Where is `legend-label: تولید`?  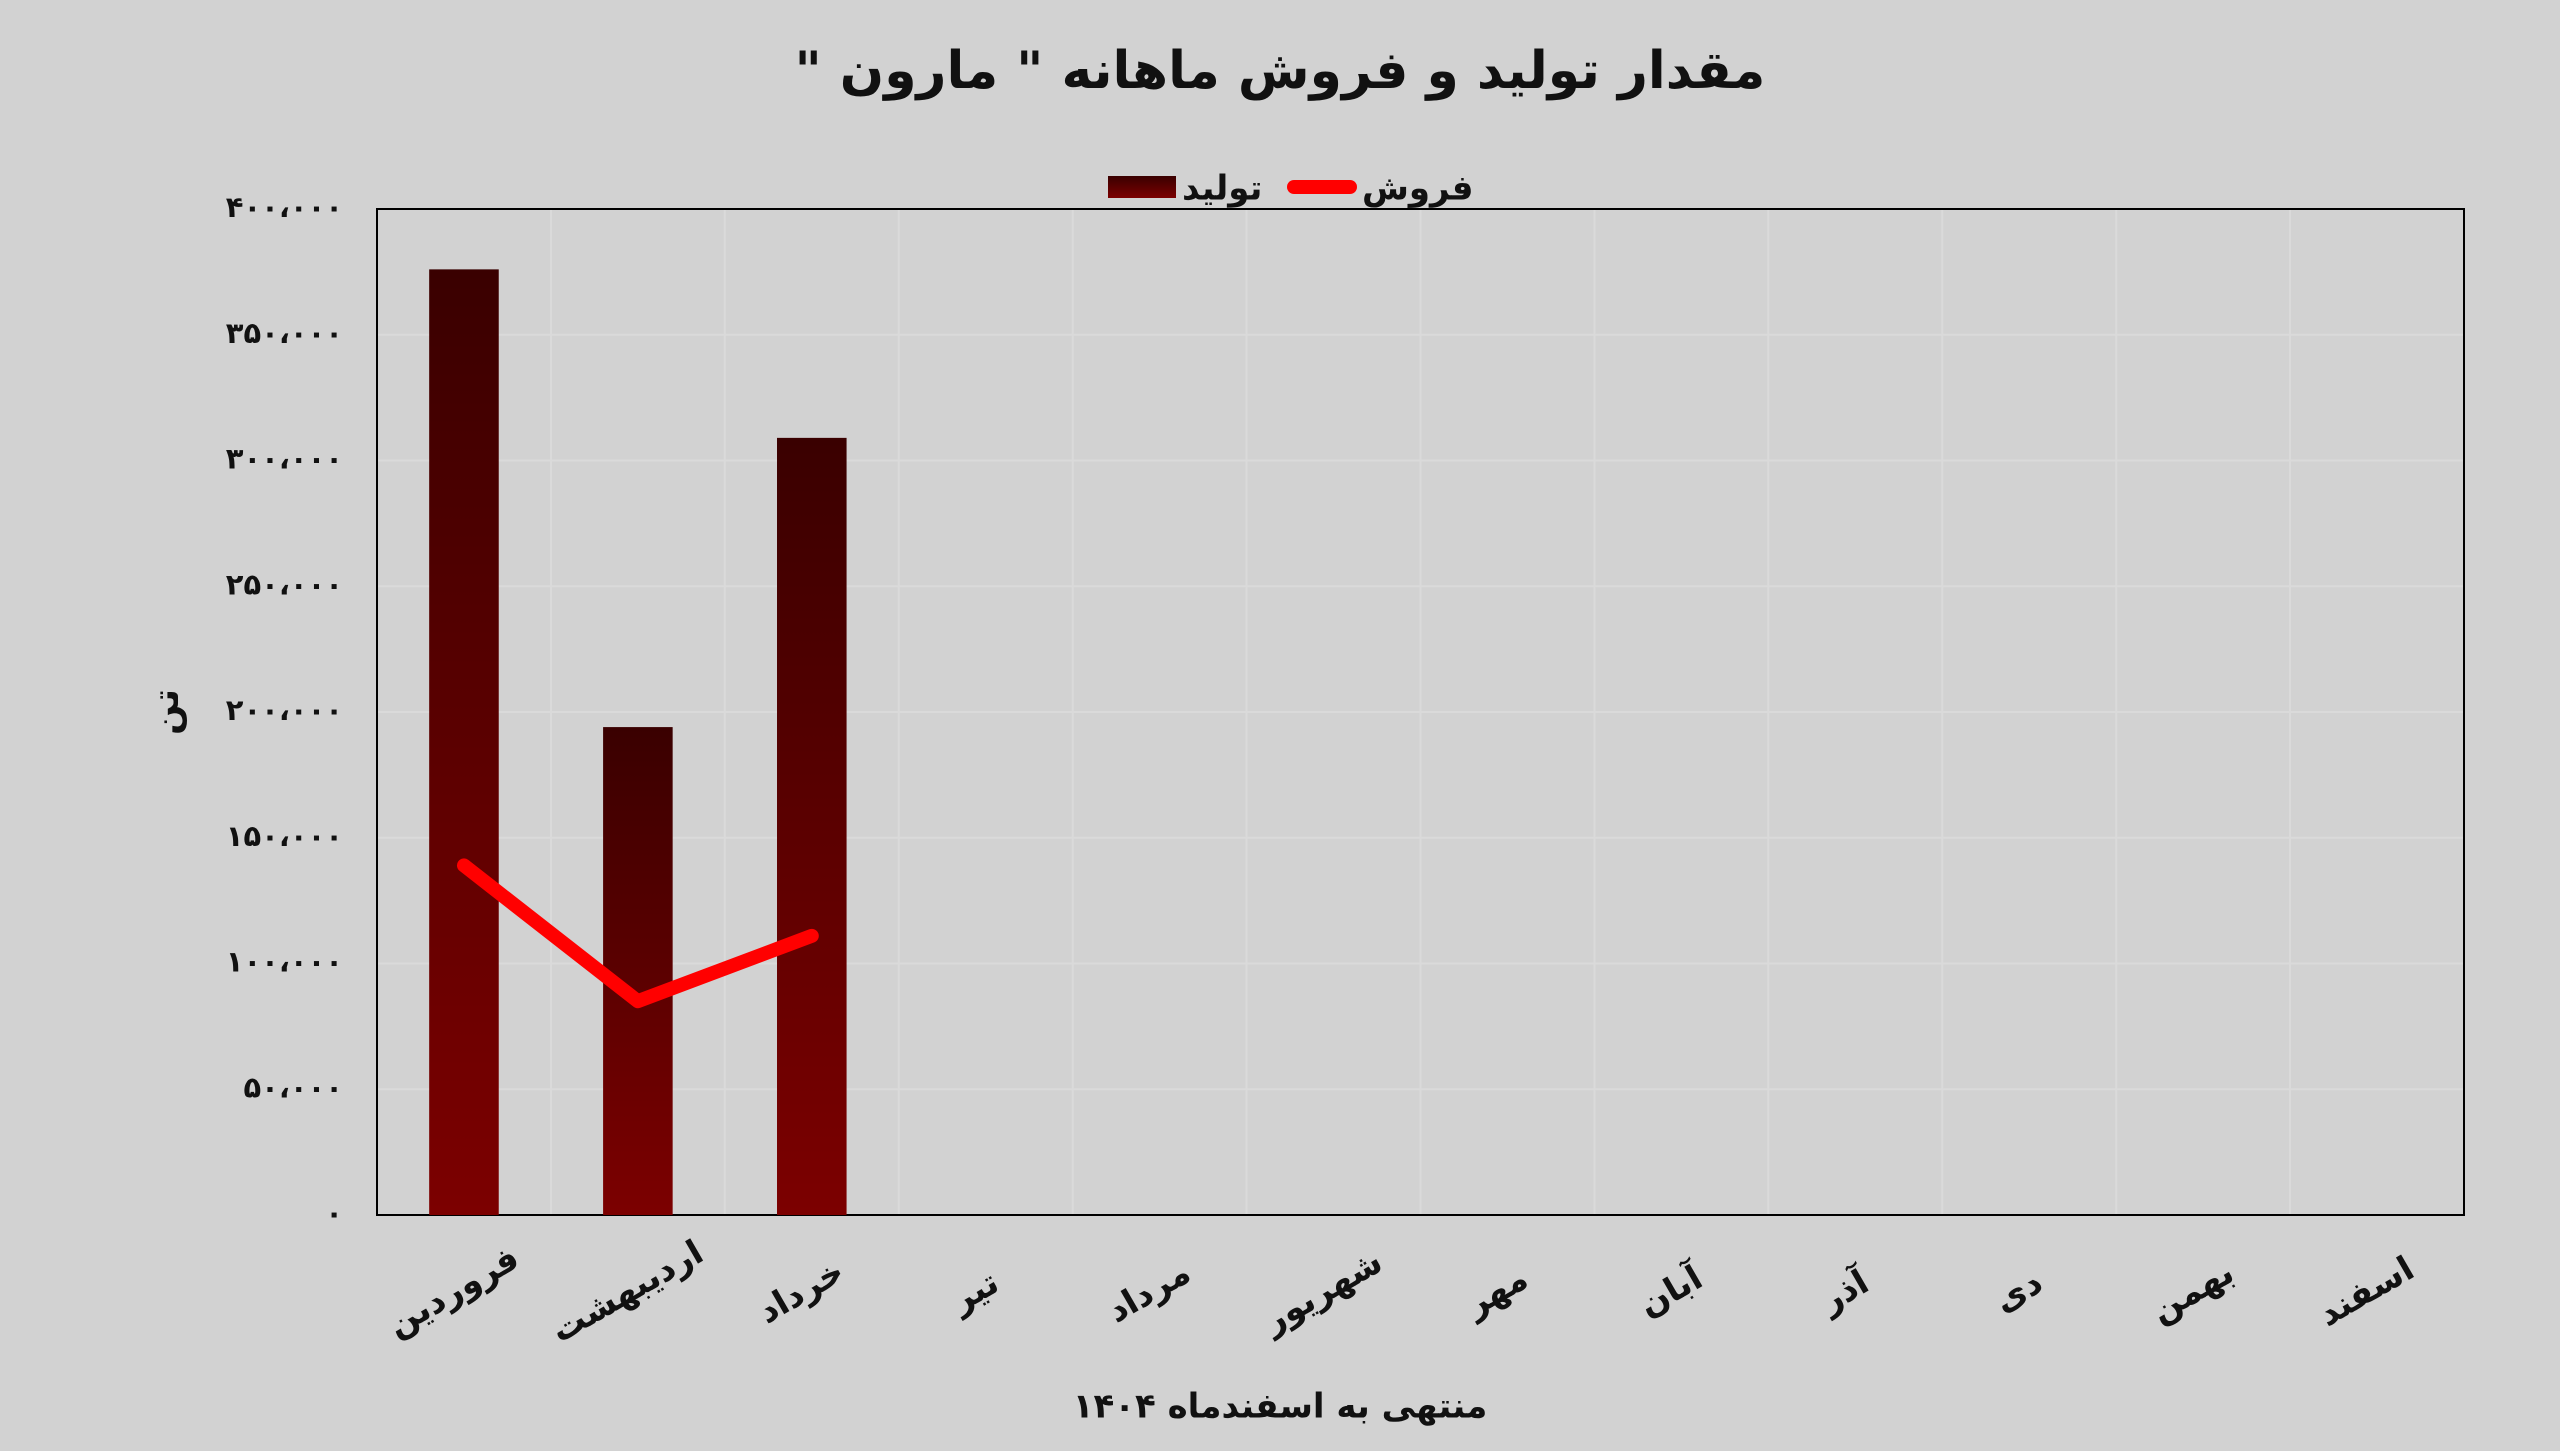 legend-label: تولید is located at coordinates (1222, 189).